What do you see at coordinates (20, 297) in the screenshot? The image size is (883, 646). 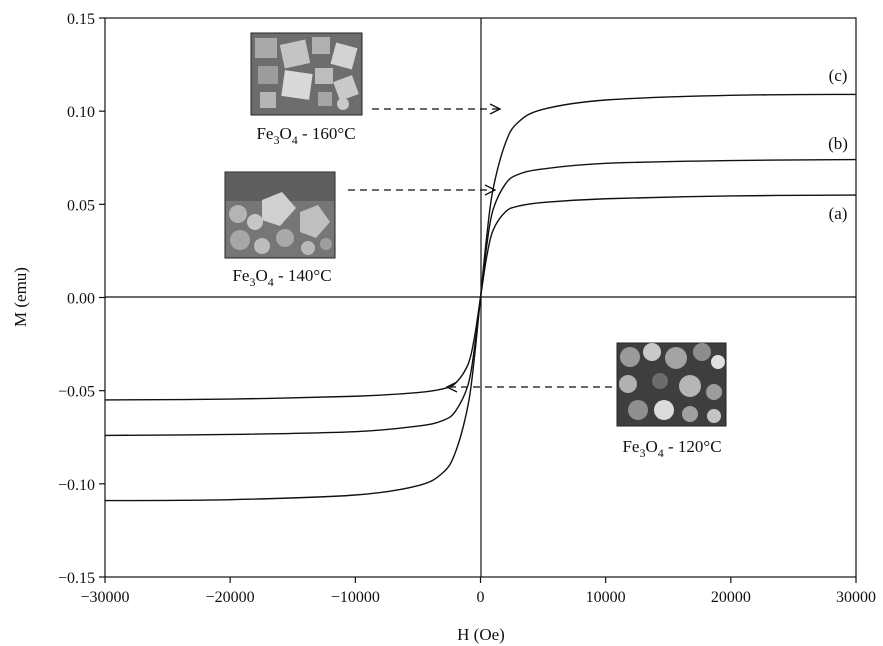 I see `y-axis-label: M (emu)` at bounding box center [20, 297].